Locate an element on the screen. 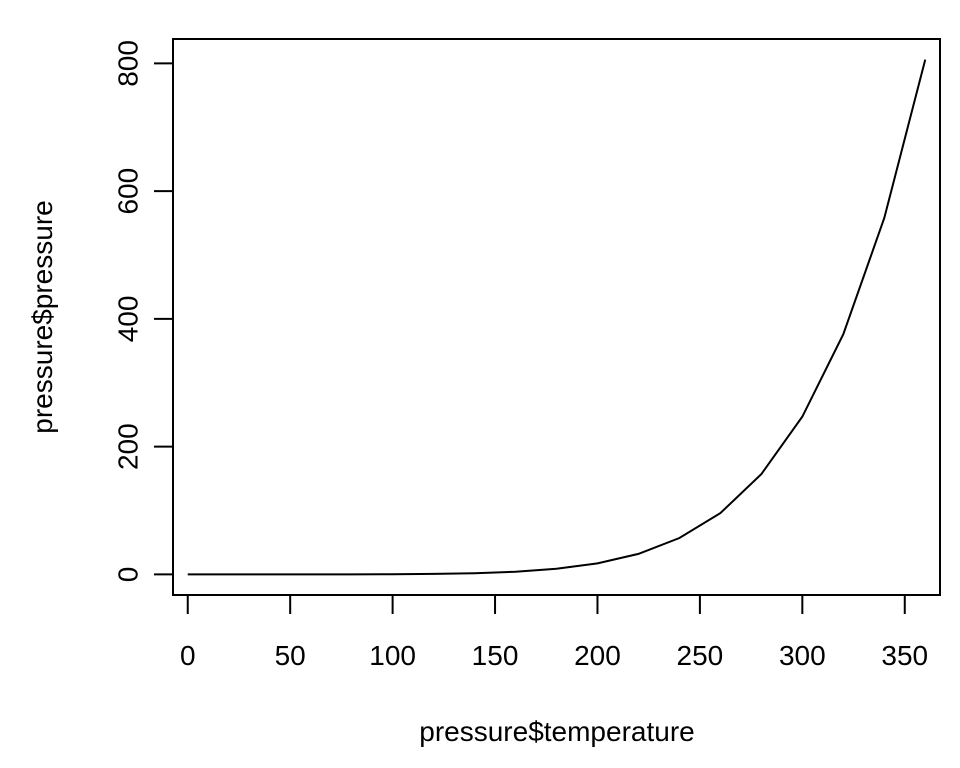 The image size is (960, 768). x-tick-label: 0 is located at coordinates (188, 655).